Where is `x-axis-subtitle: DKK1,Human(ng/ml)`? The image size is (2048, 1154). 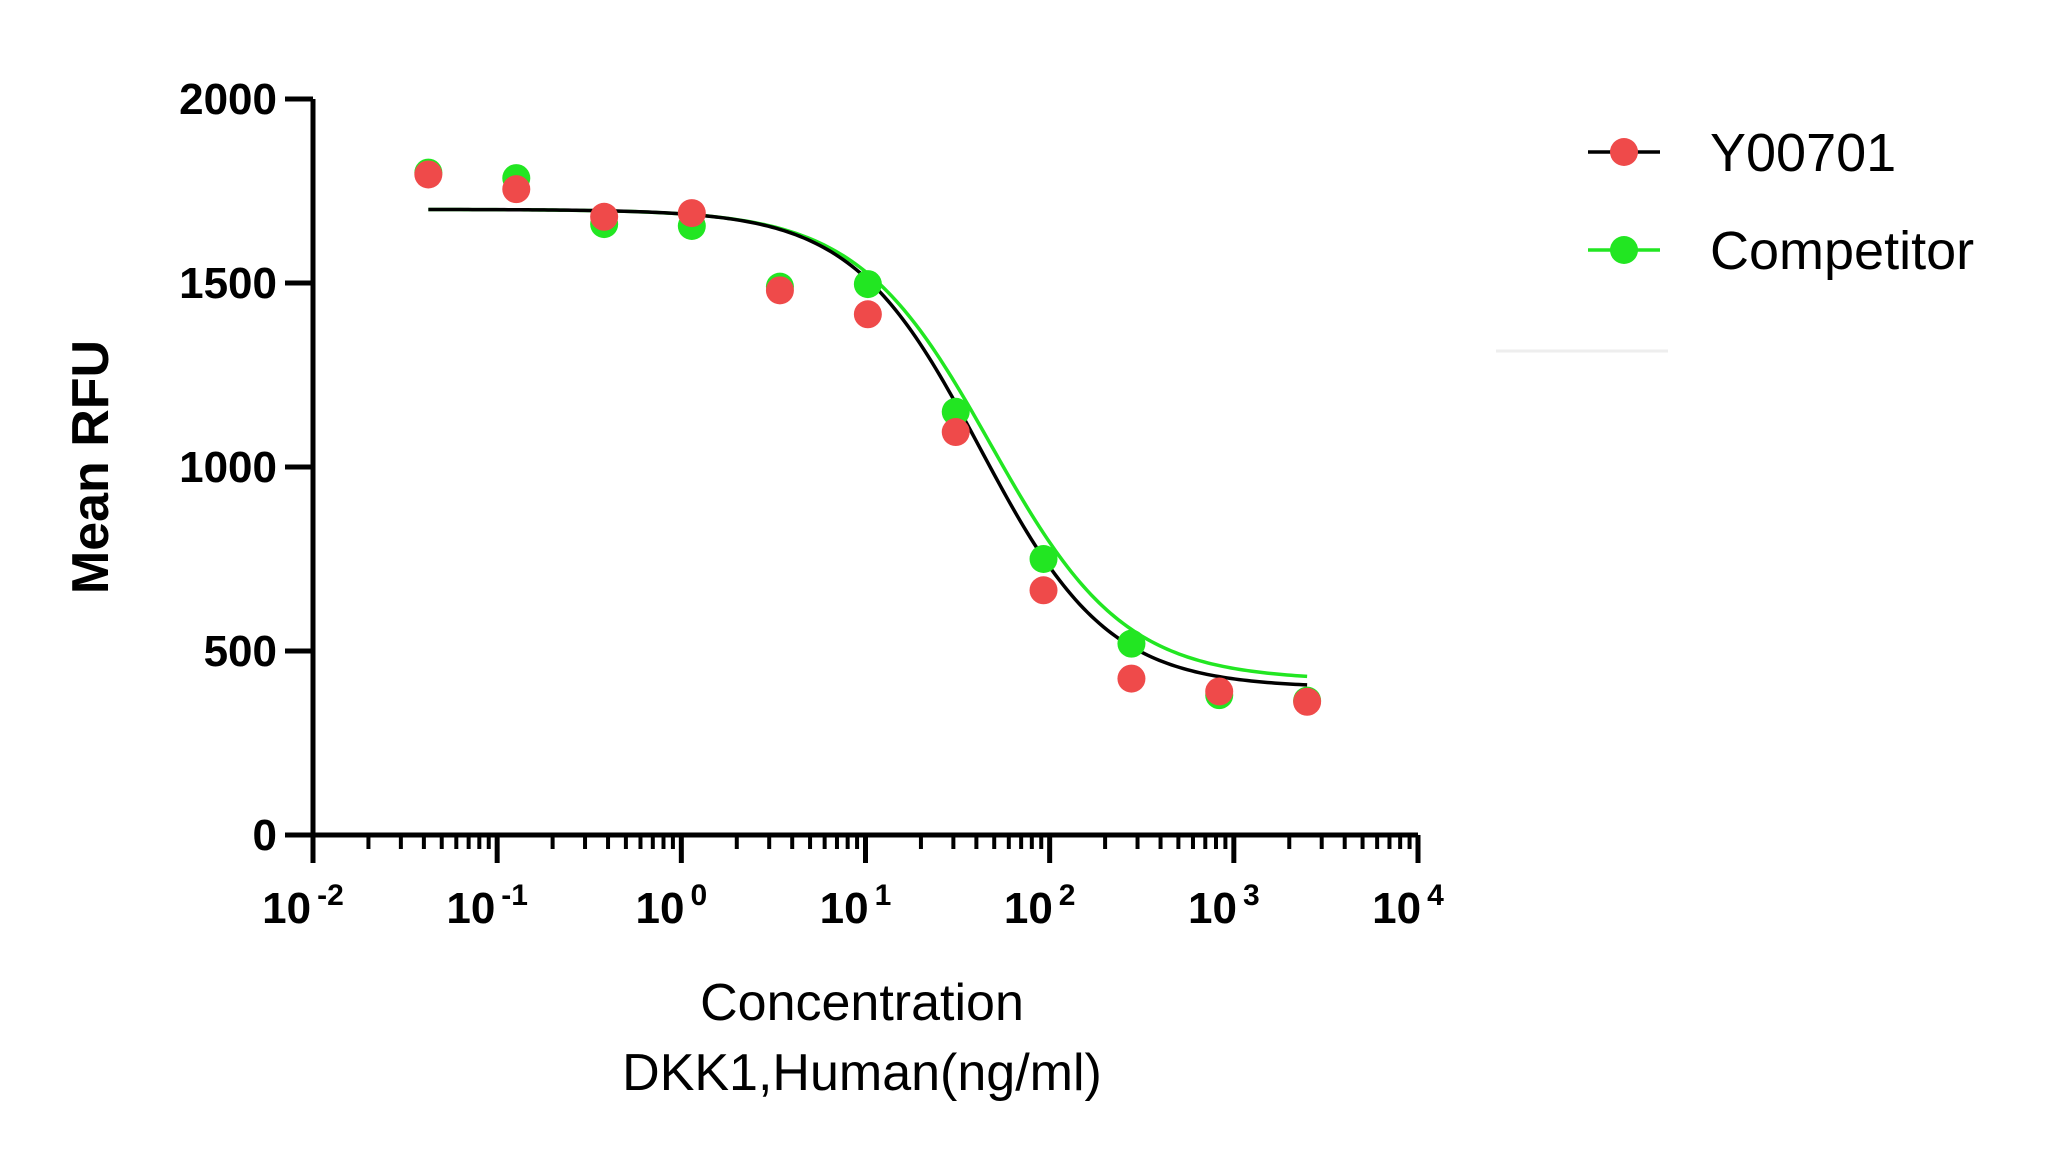
x-axis-subtitle: DKK1,Human(ng/ml) is located at coordinates (862, 1073).